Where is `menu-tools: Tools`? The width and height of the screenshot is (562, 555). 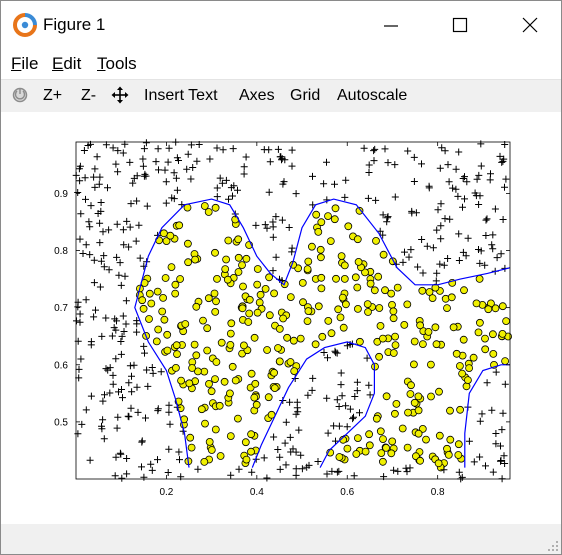
menu-tools: Tools is located at coordinates (117, 63).